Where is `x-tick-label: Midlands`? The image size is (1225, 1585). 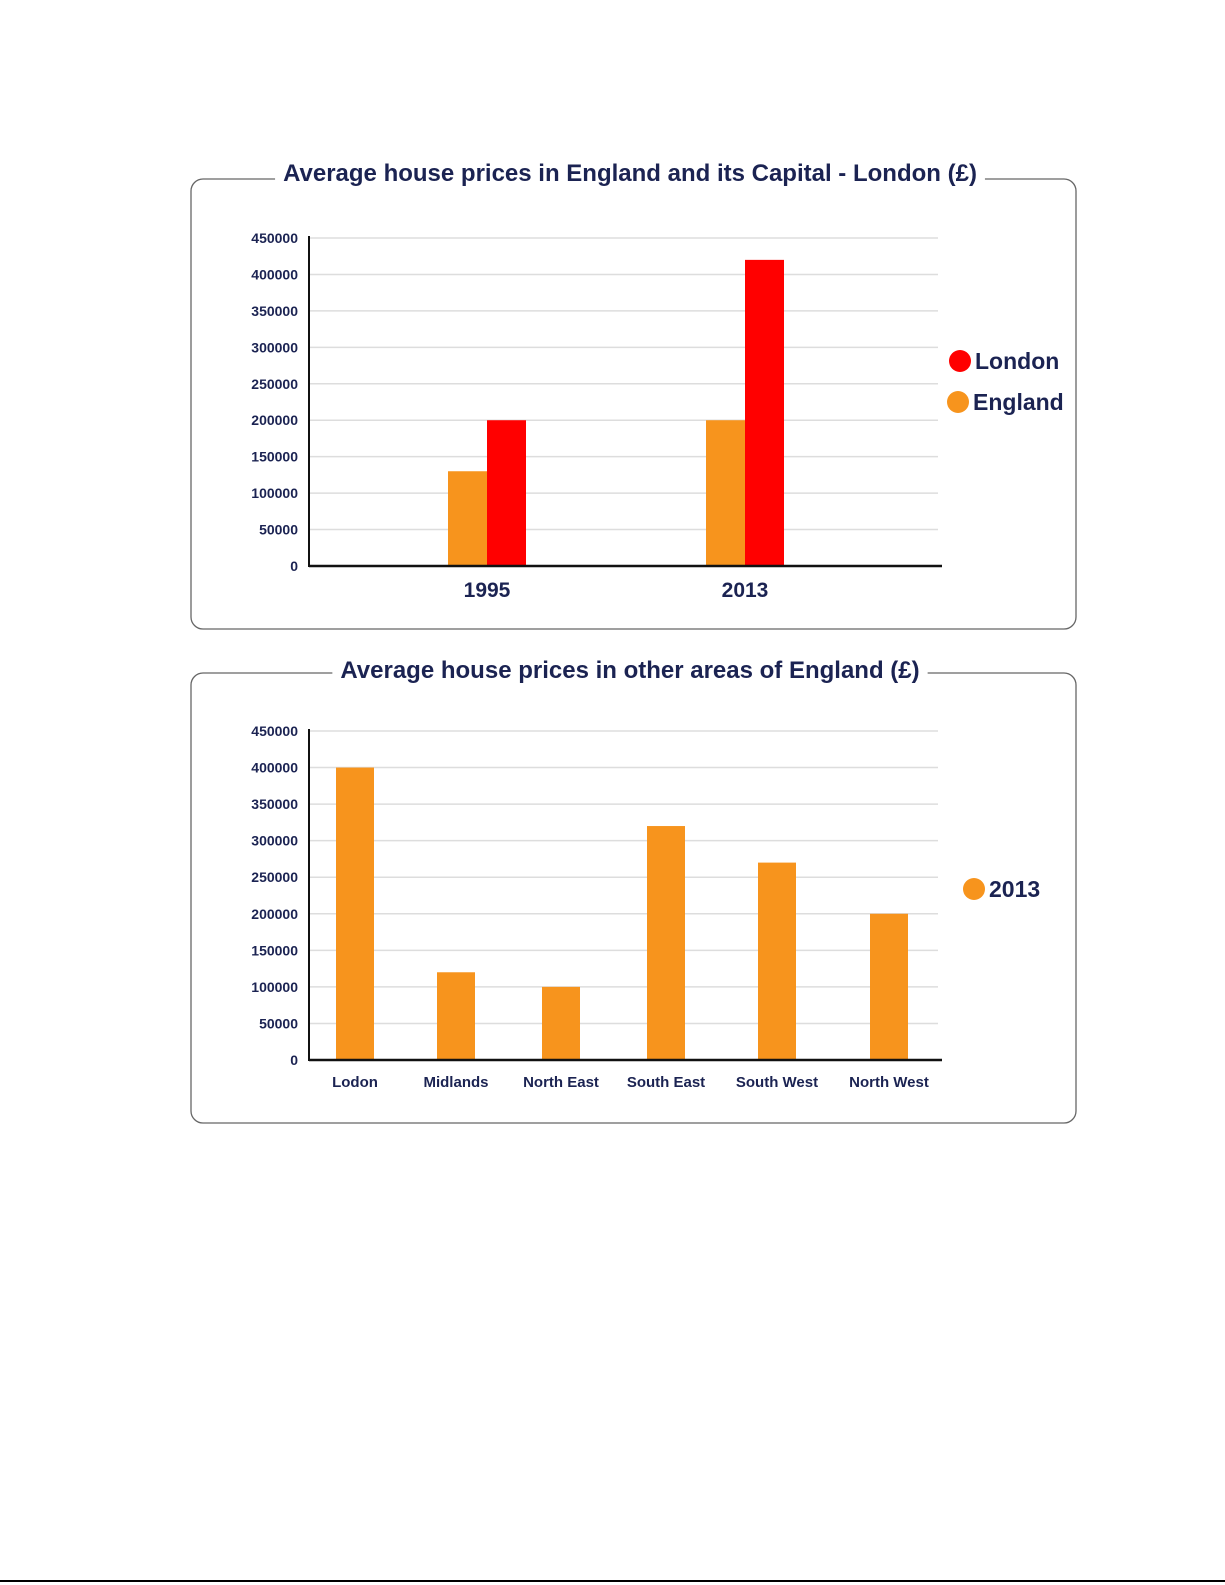 x-tick-label: Midlands is located at coordinates (455, 1082).